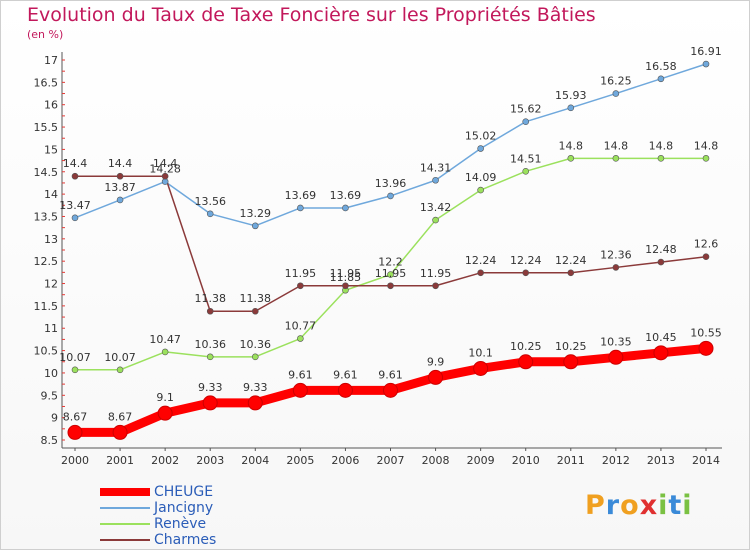 The image size is (750, 550). I want to click on legend-label: CHEUGE, so click(184, 492).